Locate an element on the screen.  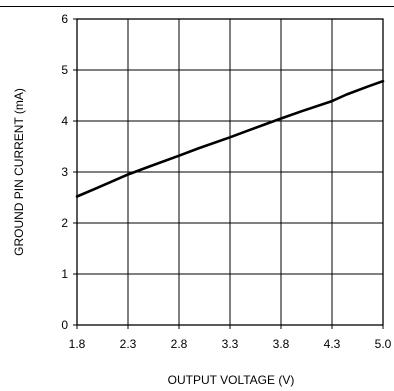
x-axis-ticks: 1.8 2.3 2.8 3.3 3.8 4.3 5.0 is located at coordinates (230, 338).